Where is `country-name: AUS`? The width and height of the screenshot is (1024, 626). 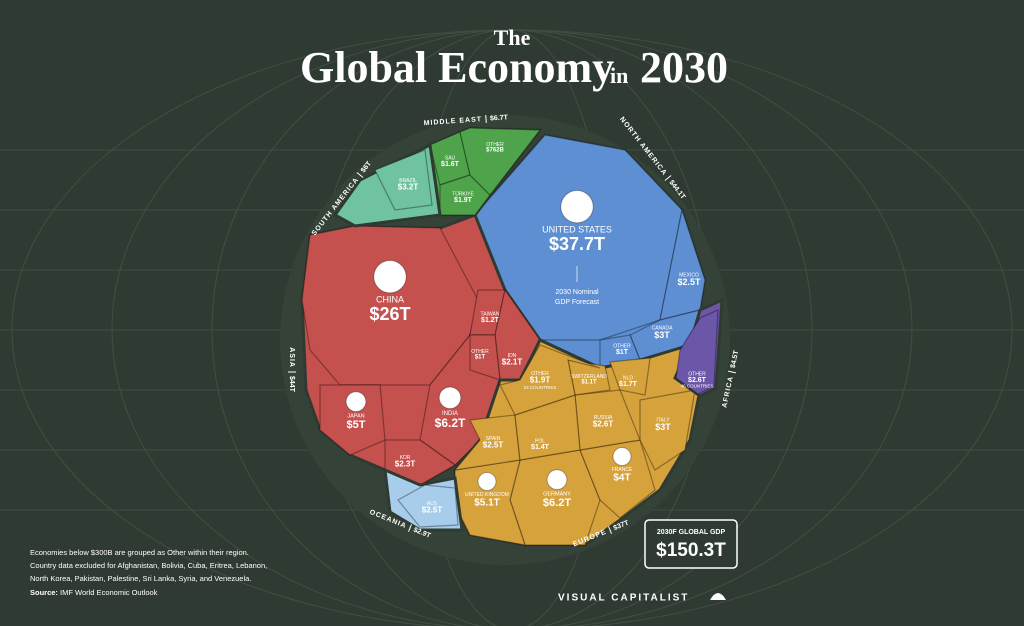 country-name: AUS is located at coordinates (432, 504).